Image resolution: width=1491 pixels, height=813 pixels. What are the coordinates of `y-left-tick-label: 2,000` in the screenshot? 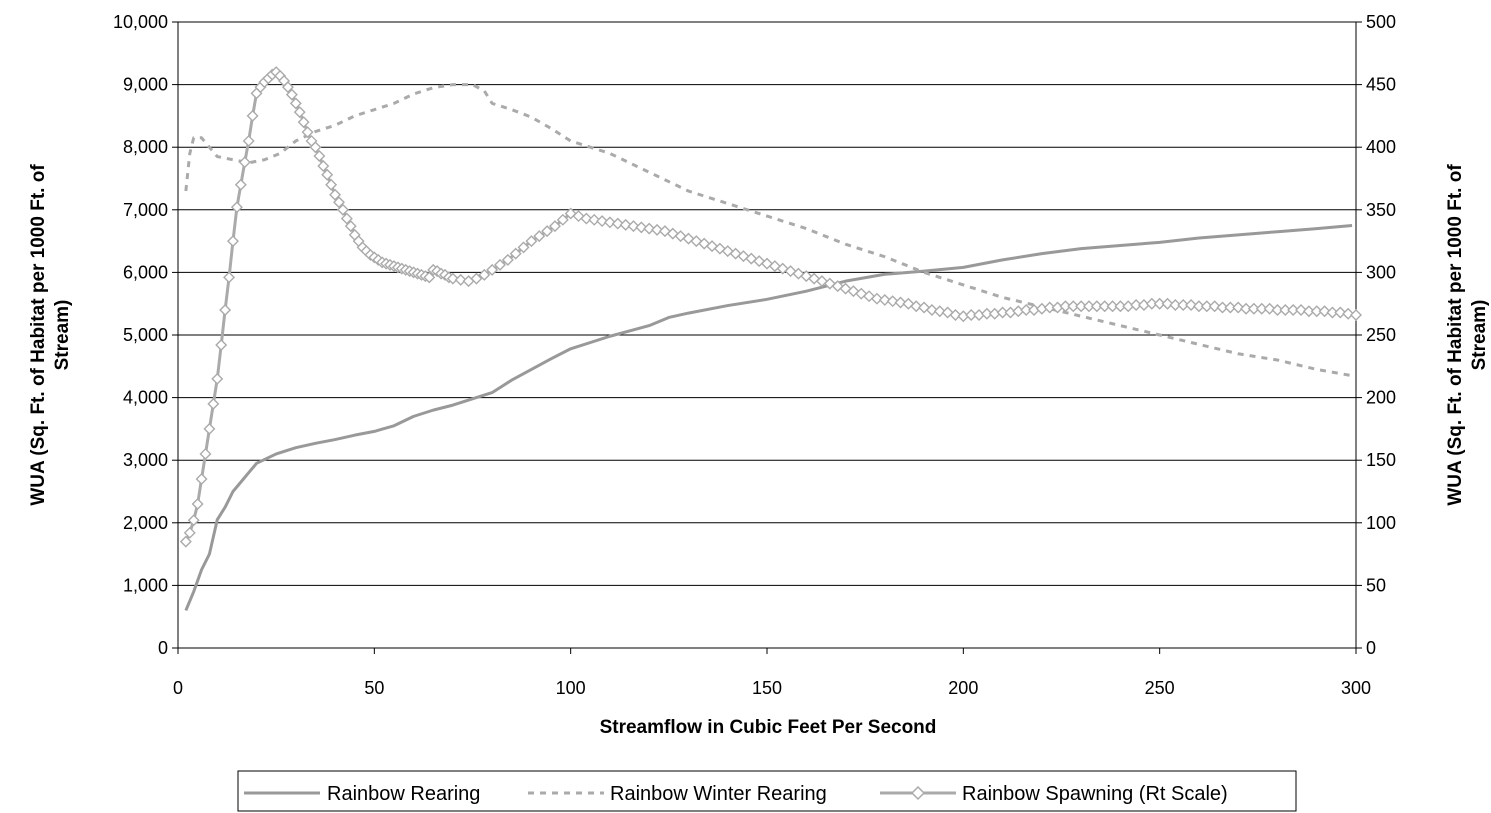 It's located at (145, 523).